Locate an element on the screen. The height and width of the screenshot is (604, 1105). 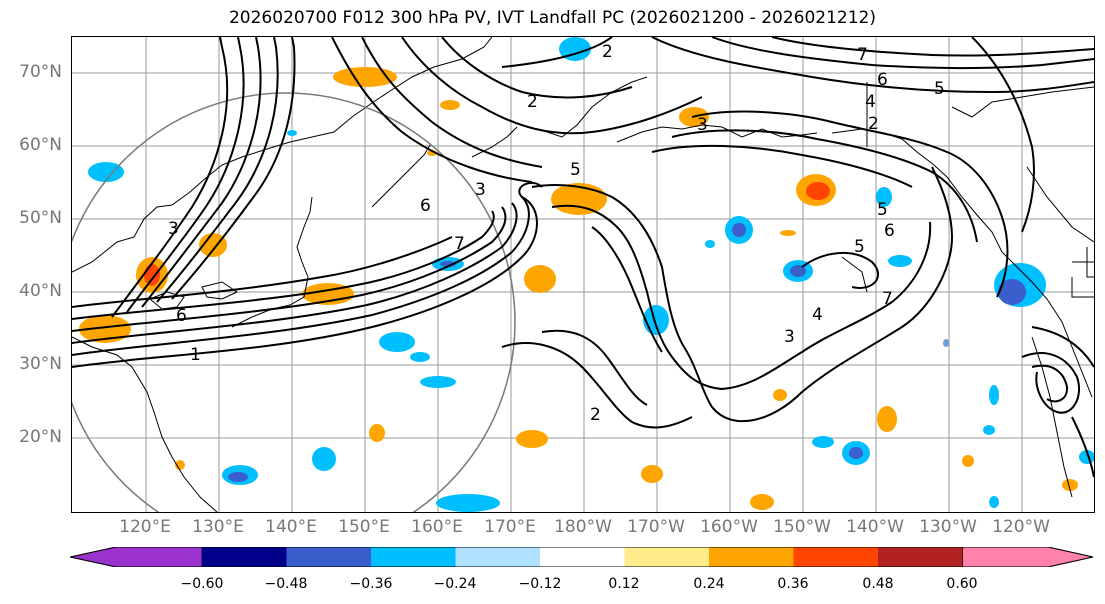
lon-label-150w: 150°W is located at coordinates (802, 527).